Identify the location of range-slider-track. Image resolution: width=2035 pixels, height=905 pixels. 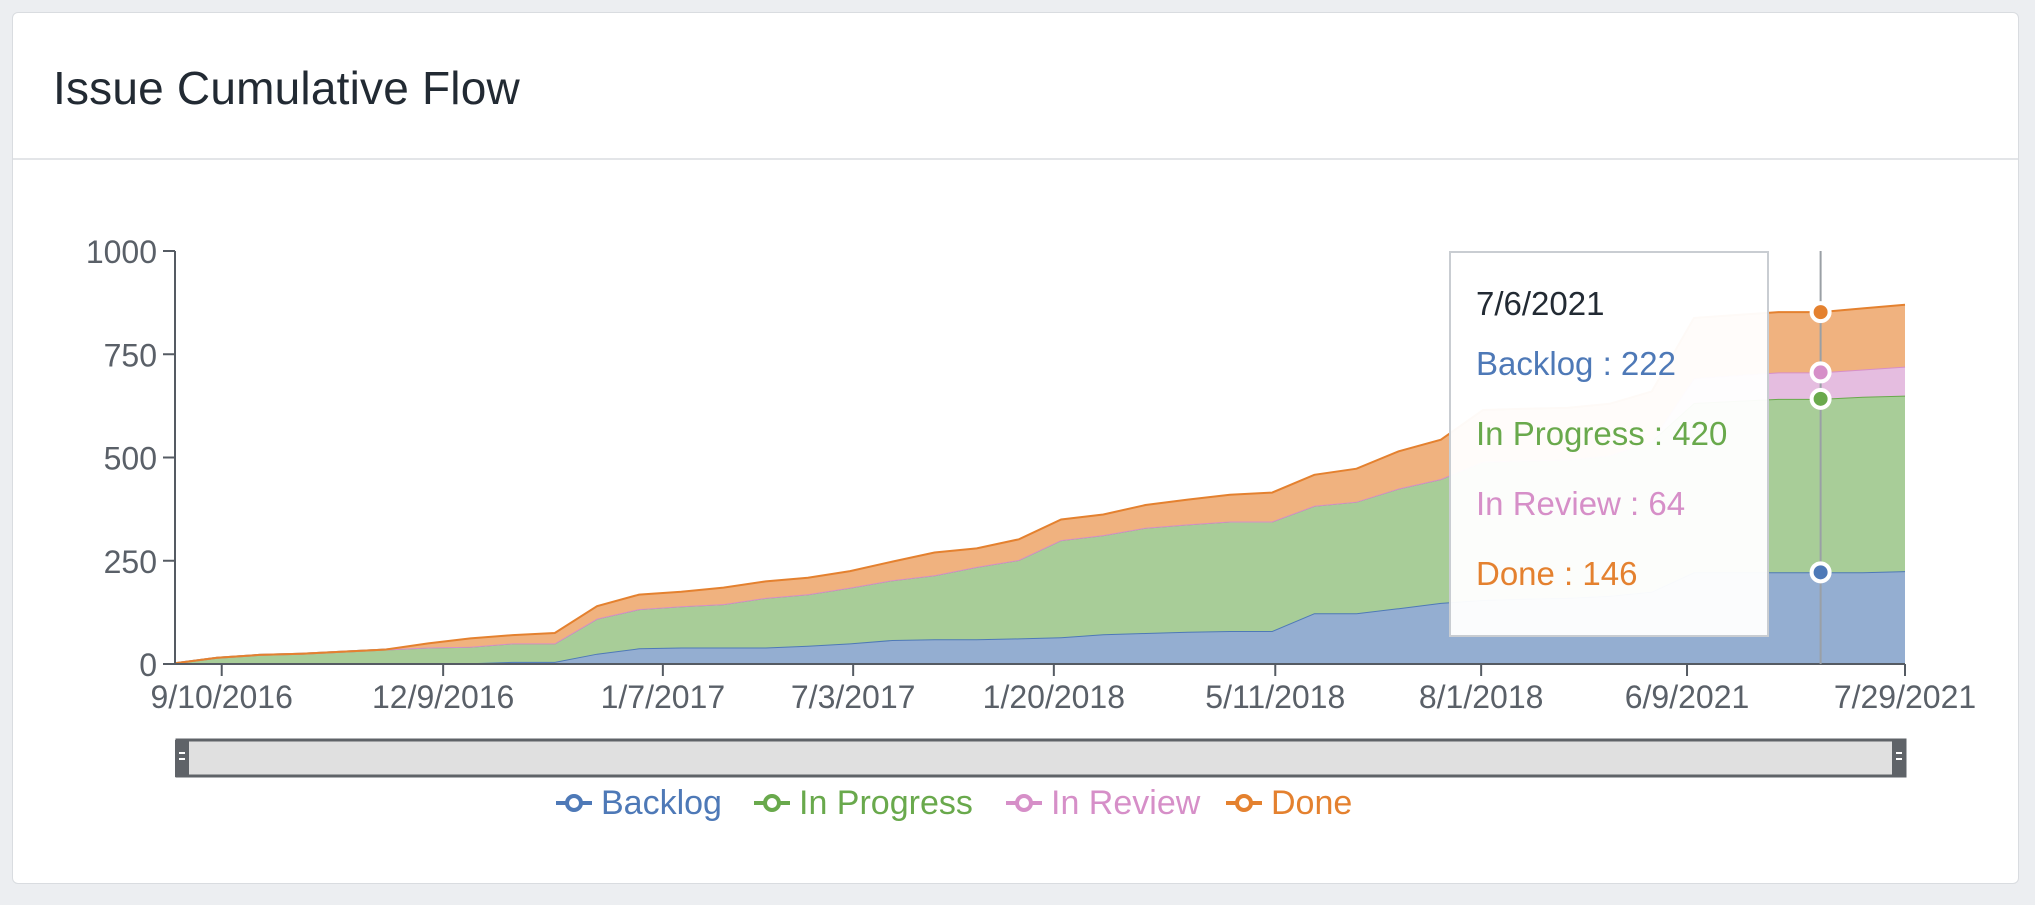
(1041, 758).